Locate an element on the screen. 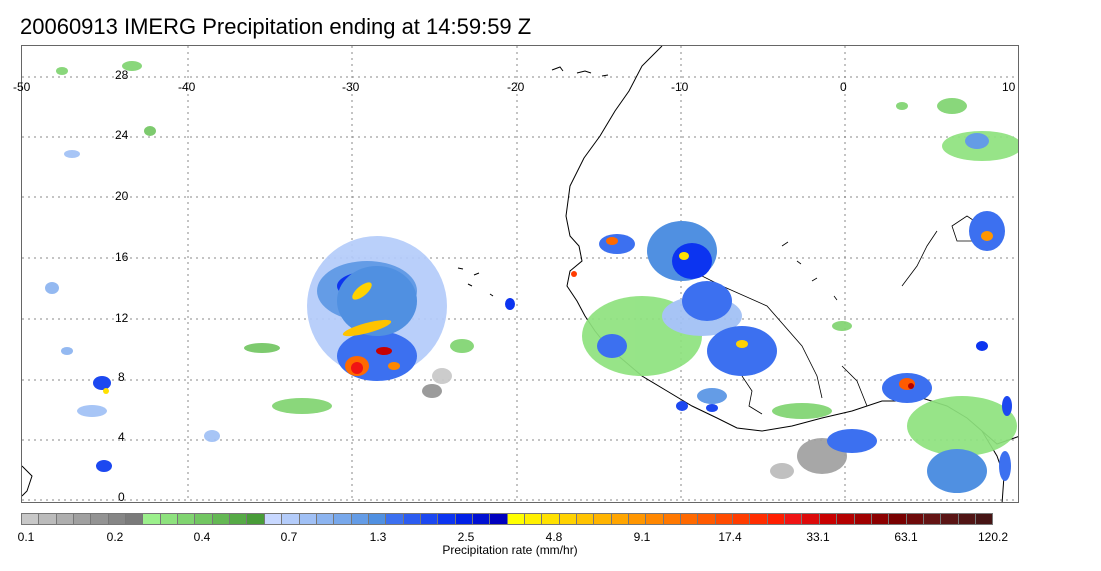  colorbar-tick-label: 0.2 is located at coordinates (115, 537).